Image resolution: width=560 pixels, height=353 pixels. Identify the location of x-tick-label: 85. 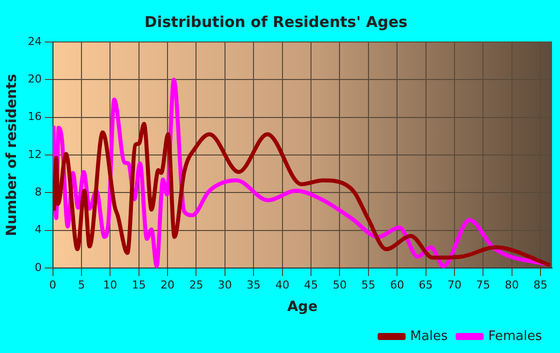
(541, 285).